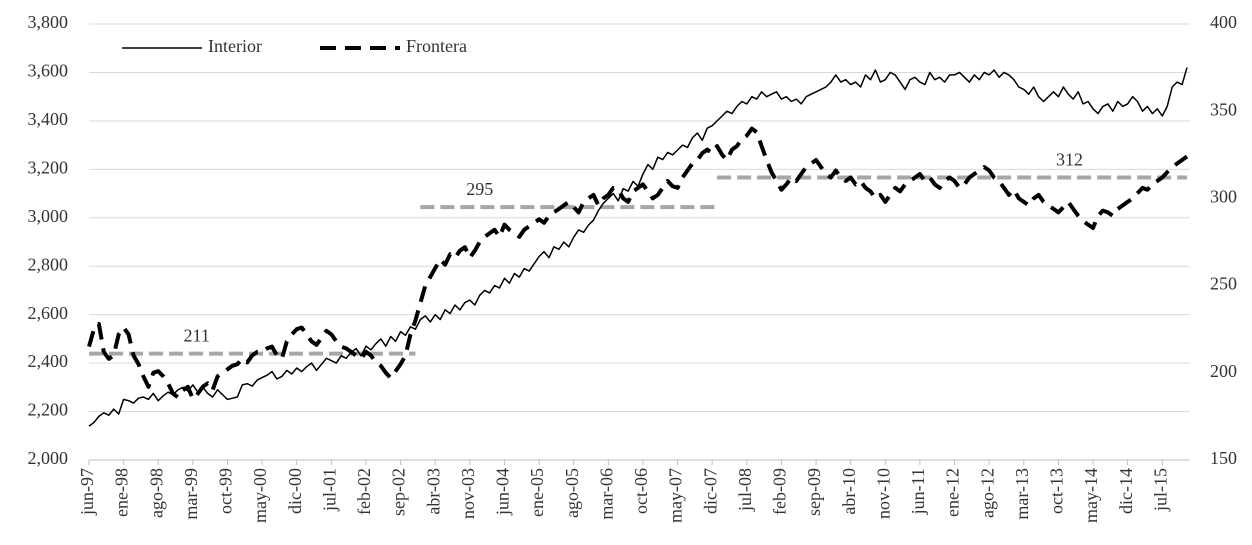  What do you see at coordinates (364, 491) in the screenshot?
I see `x-tick-label: feb-02` at bounding box center [364, 491].